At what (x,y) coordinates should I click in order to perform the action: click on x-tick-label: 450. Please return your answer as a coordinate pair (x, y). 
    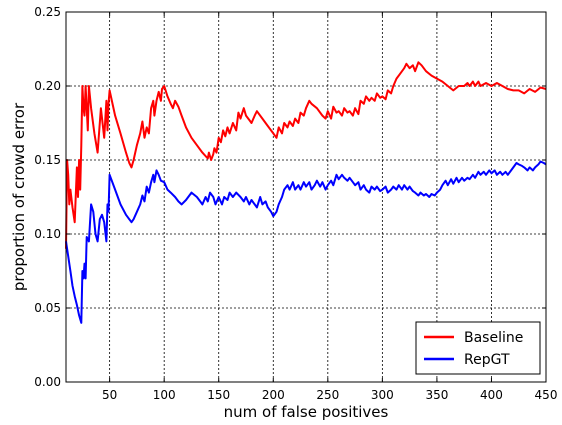
    Looking at the image, I should click on (546, 395).